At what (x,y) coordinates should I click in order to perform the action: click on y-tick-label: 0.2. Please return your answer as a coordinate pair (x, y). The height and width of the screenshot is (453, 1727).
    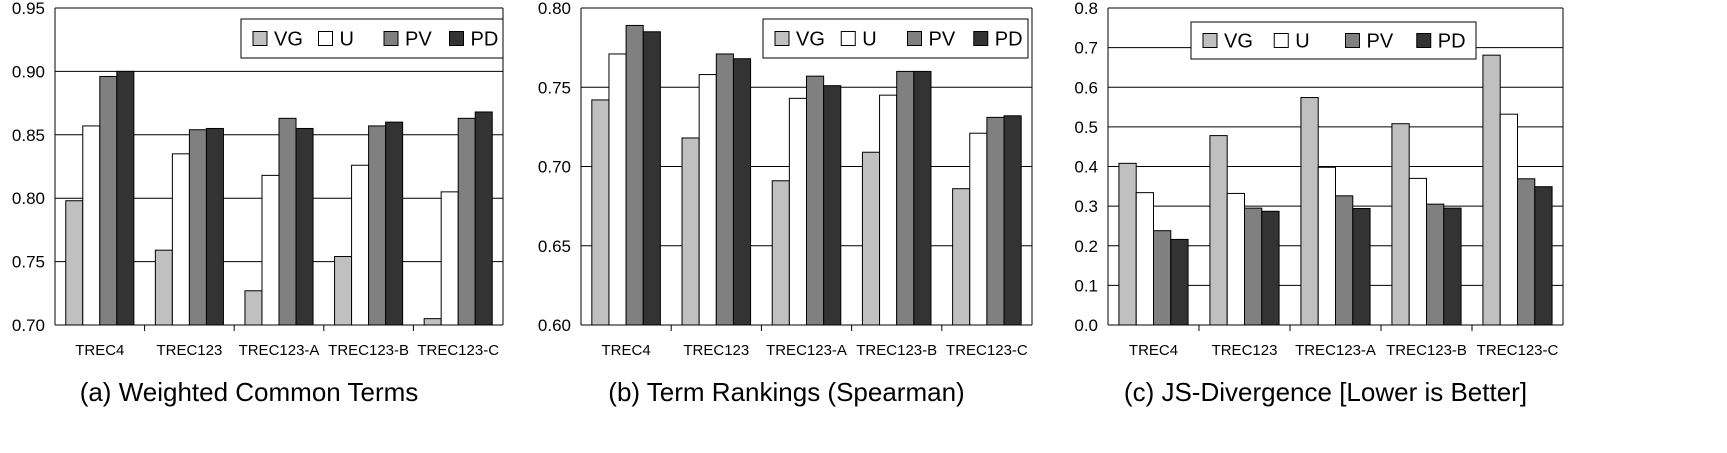
    Looking at the image, I should click on (1086, 246).